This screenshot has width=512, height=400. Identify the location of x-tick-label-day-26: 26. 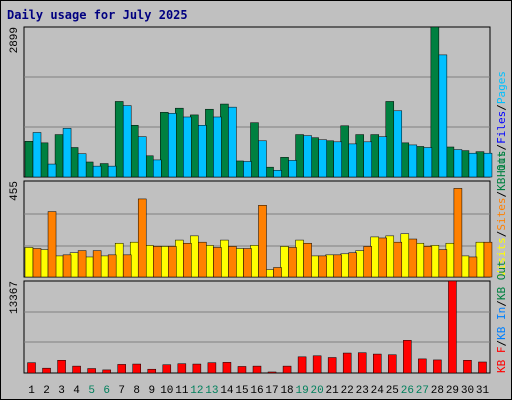
(407, 391).